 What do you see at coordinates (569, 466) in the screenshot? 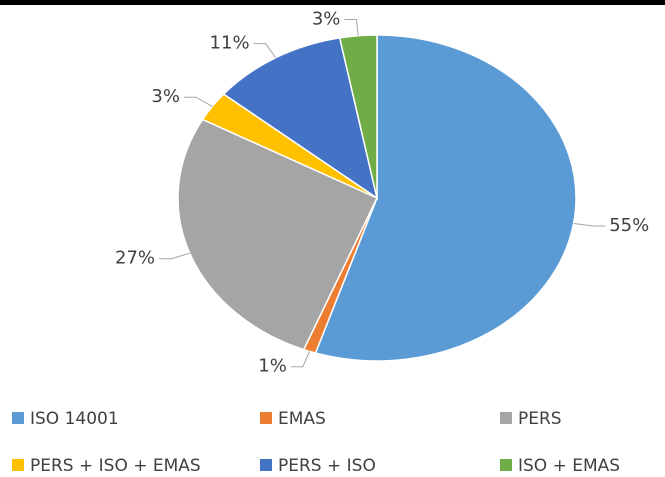
I see `legend-label: ISO + EMAS` at bounding box center [569, 466].